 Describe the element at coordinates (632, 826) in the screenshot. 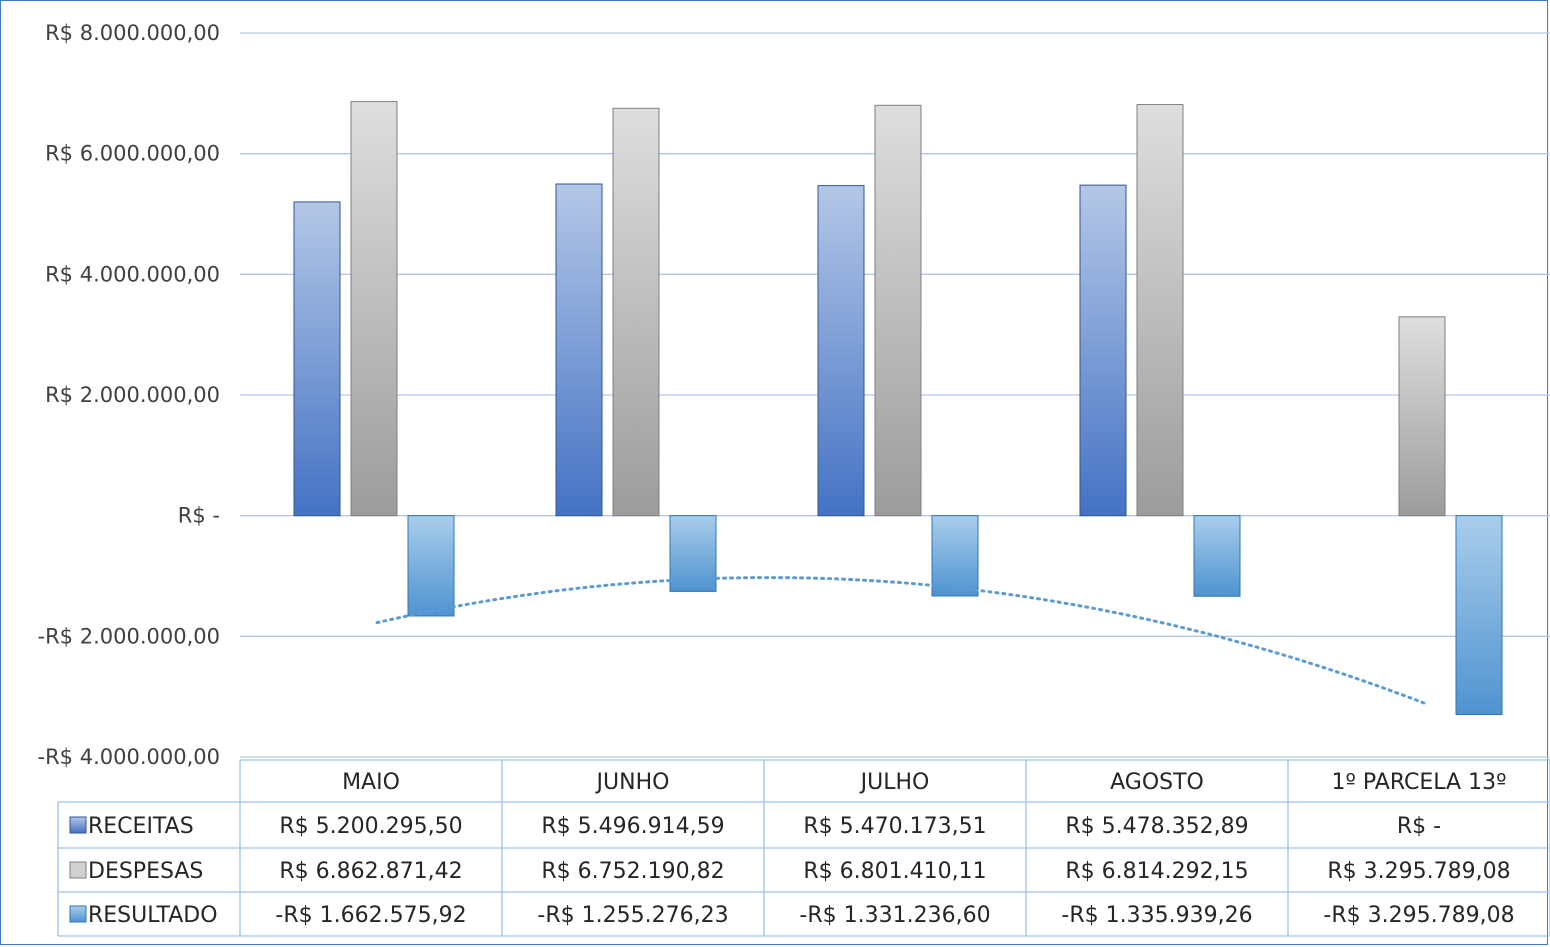

I see `table-cell: R$ 5.496.914,59` at that location.